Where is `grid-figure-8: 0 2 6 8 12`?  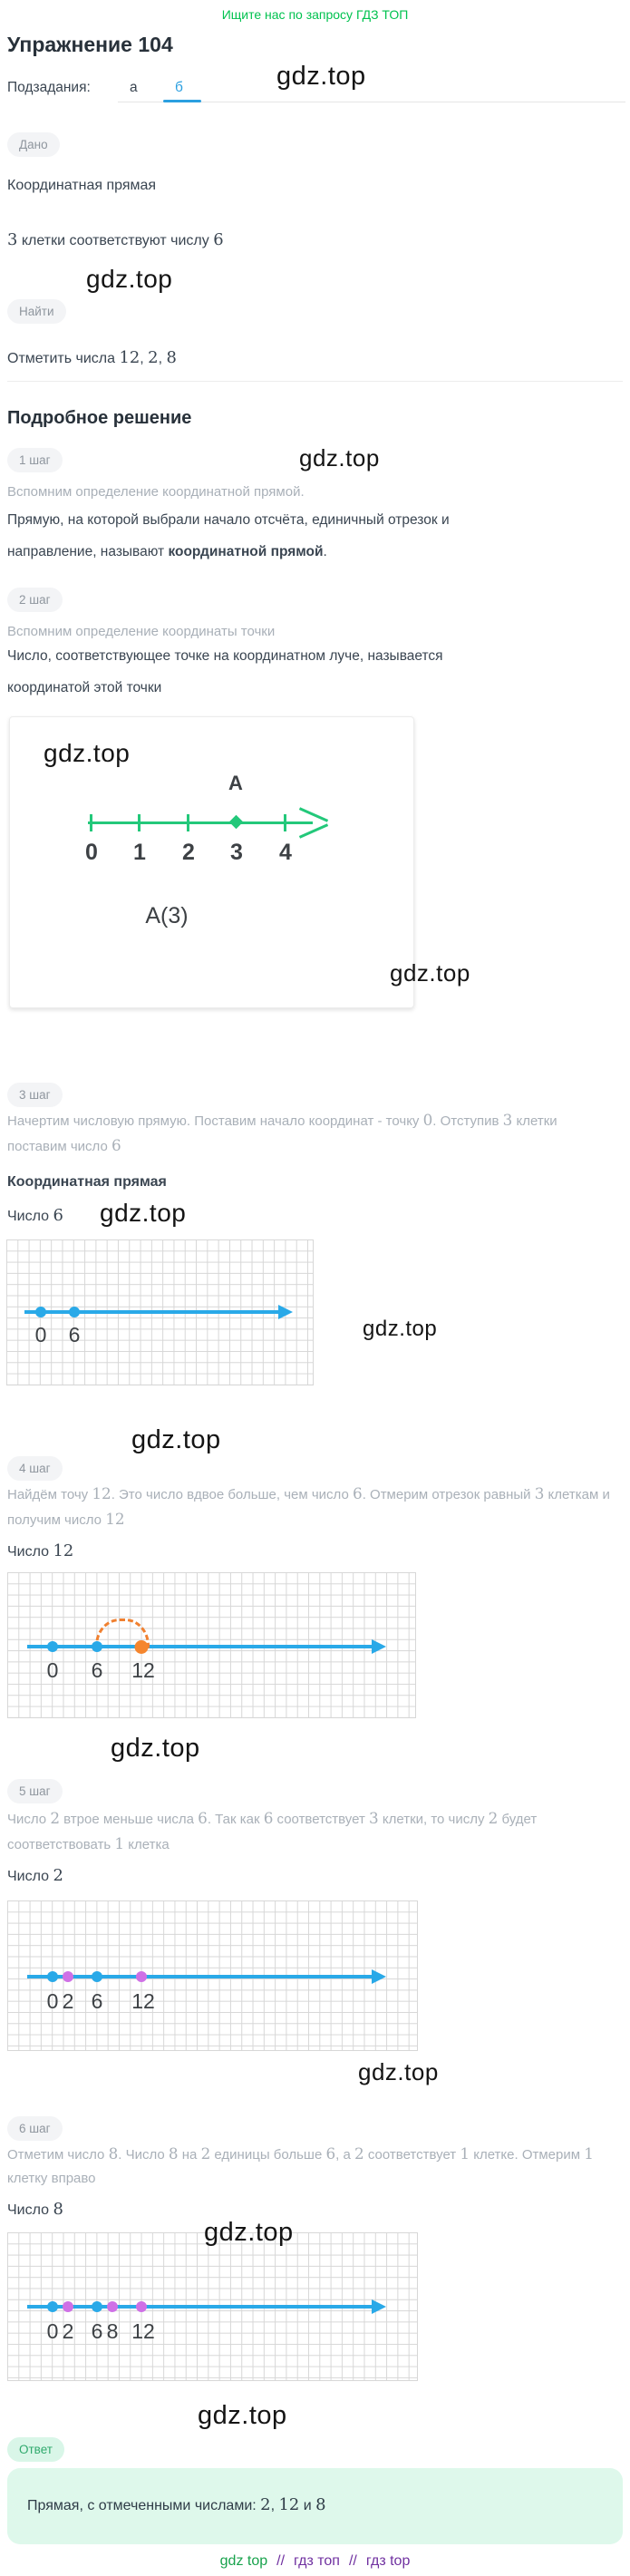
grid-figure-8: 0 2 6 8 12 is located at coordinates (213, 2306).